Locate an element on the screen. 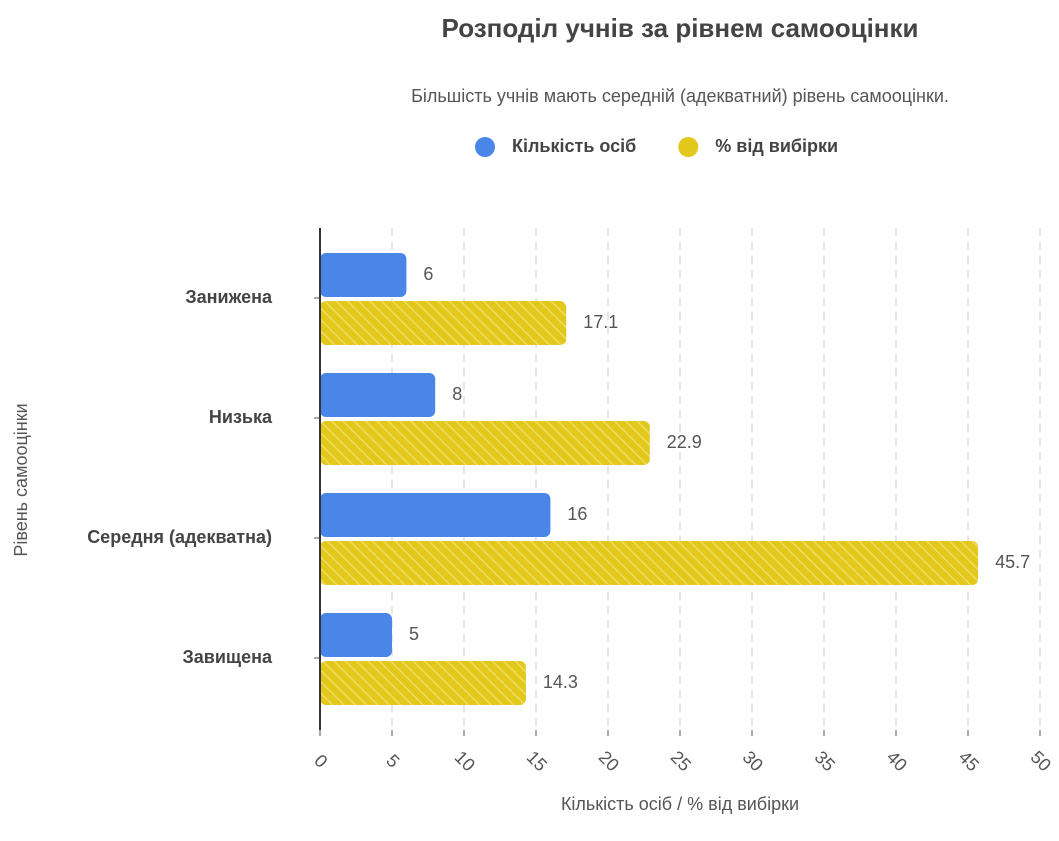 Image resolution: width=1059 pixels, height=841 pixels. x-tick-label: 20 is located at coordinates (609, 761).